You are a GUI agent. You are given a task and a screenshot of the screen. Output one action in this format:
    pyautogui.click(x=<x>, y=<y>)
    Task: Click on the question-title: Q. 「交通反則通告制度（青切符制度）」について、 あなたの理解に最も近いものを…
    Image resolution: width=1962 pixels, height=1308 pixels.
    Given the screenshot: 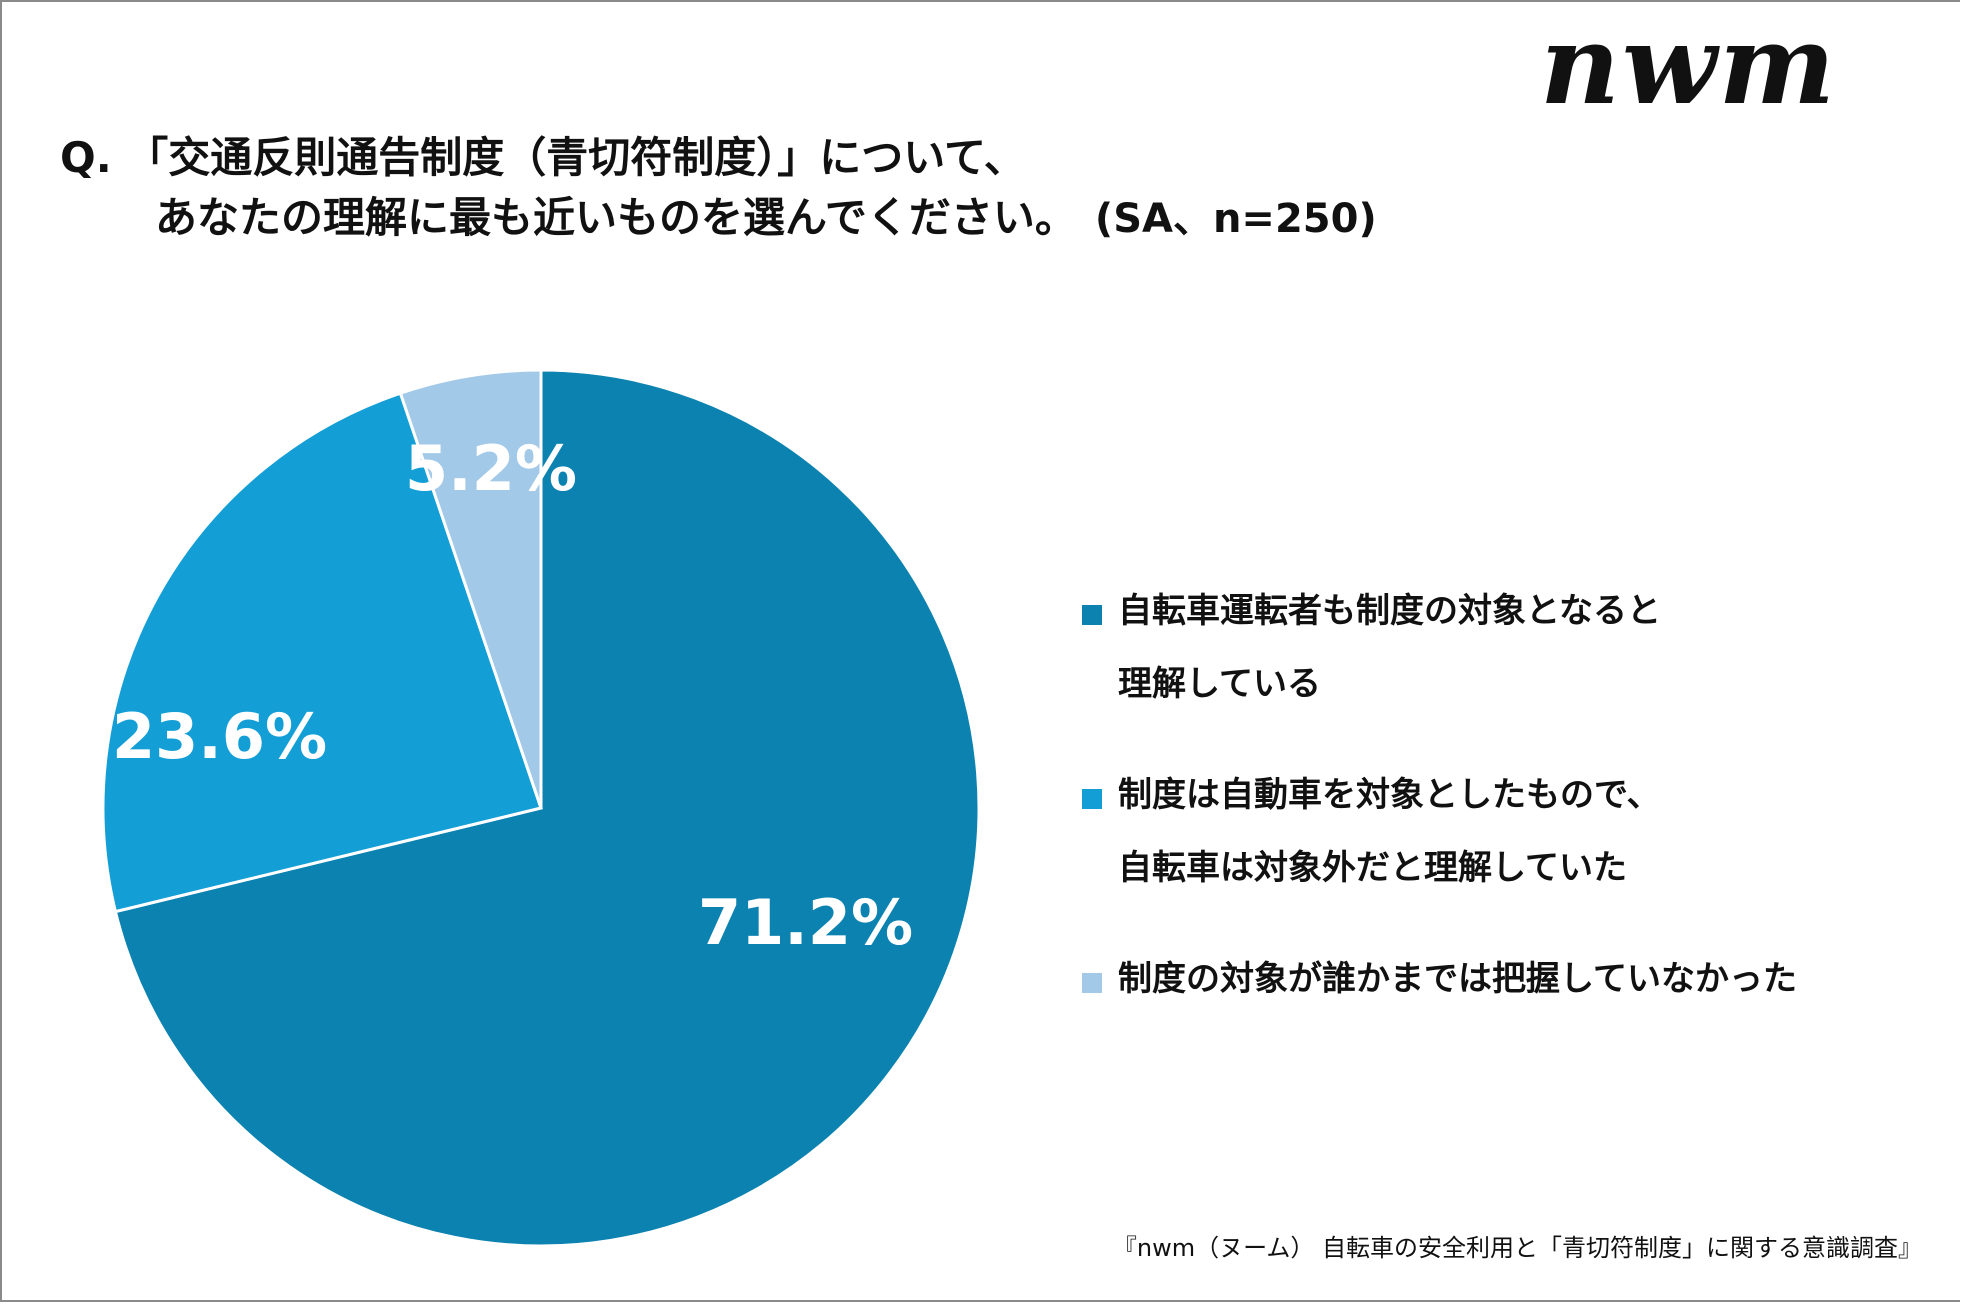 What is the action you would take?
    pyautogui.click(x=718, y=188)
    